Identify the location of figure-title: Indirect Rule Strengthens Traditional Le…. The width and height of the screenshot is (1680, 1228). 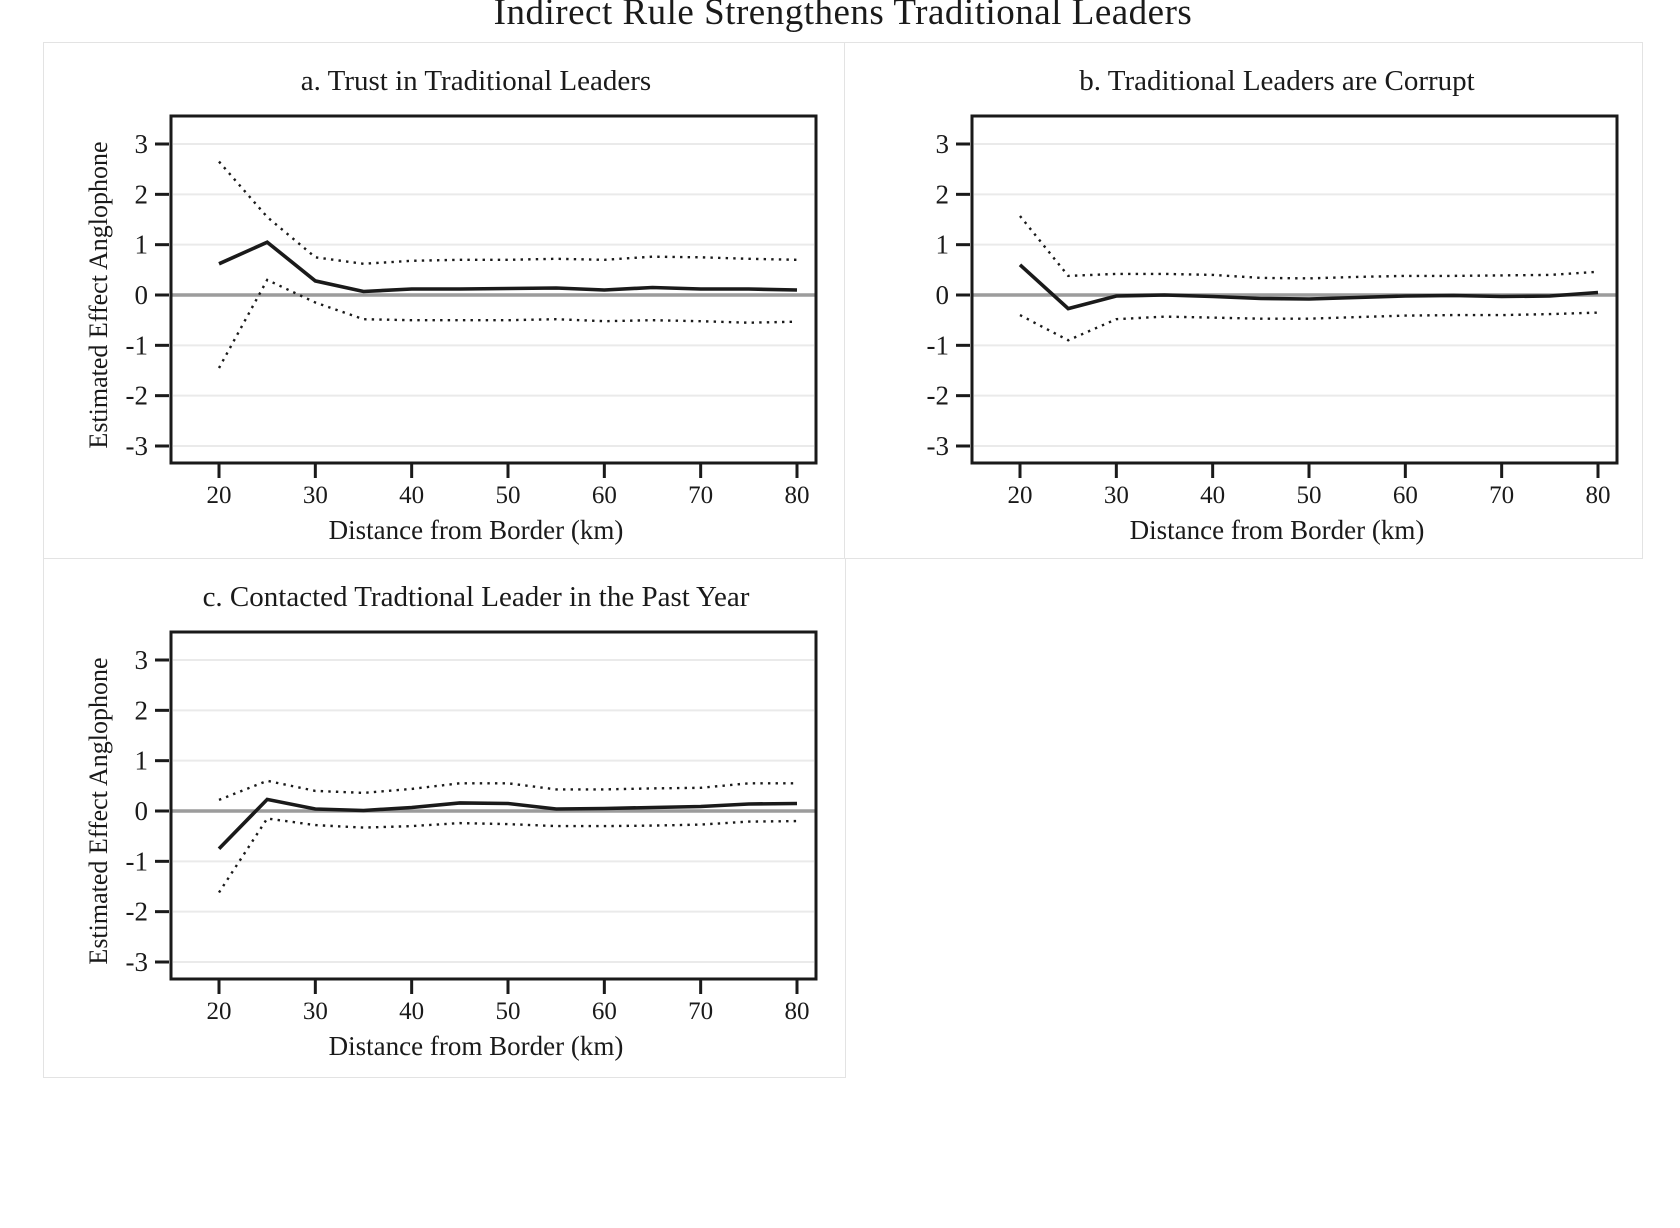
(843, 16).